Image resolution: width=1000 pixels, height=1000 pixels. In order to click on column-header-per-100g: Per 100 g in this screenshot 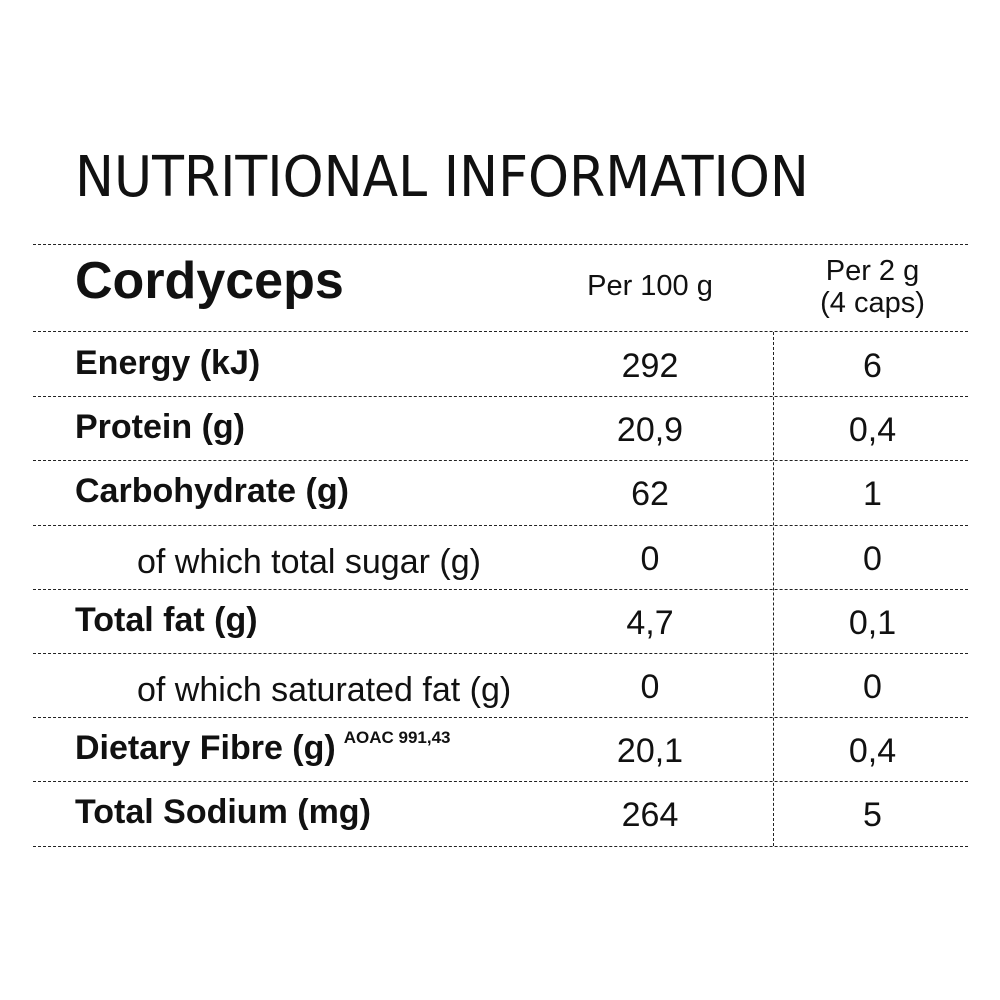, I will do `click(650, 286)`.